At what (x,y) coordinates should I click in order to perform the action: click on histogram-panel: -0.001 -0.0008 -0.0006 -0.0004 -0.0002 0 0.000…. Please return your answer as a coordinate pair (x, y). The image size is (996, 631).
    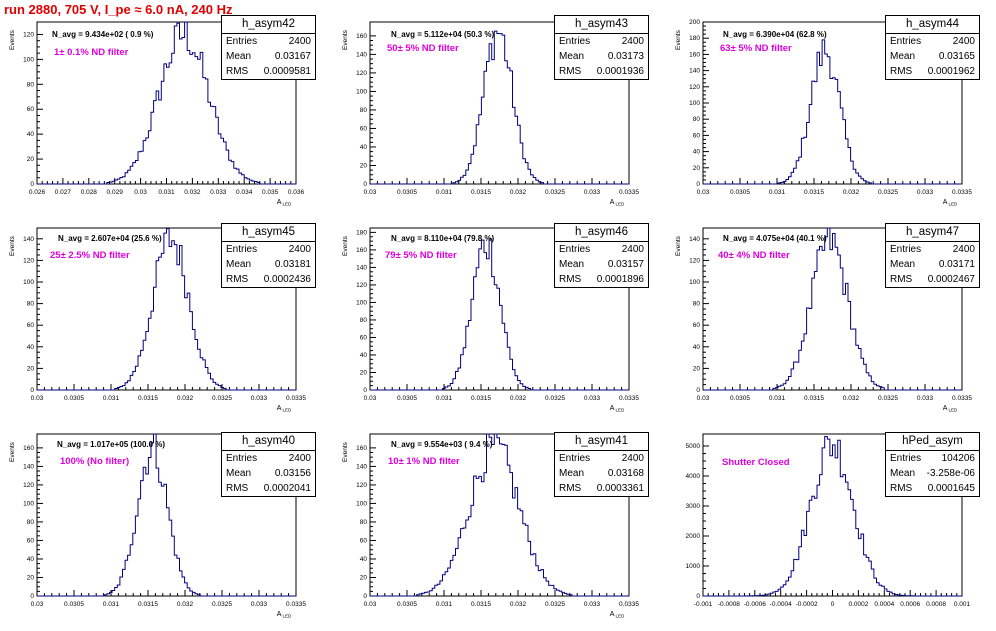
    Looking at the image, I should click on (831, 527).